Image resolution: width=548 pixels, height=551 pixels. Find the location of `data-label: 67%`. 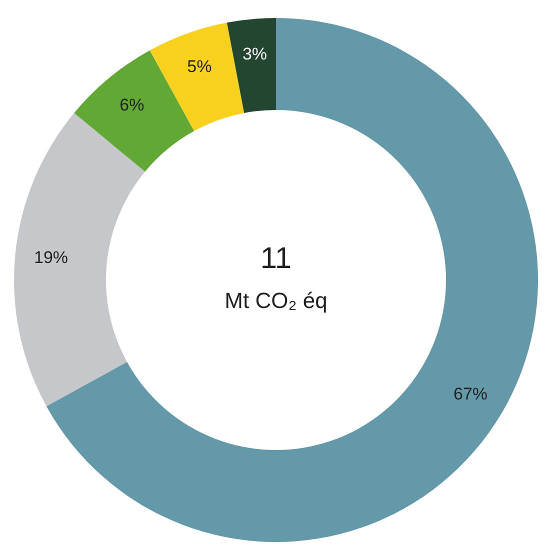

data-label: 67% is located at coordinates (471, 394).